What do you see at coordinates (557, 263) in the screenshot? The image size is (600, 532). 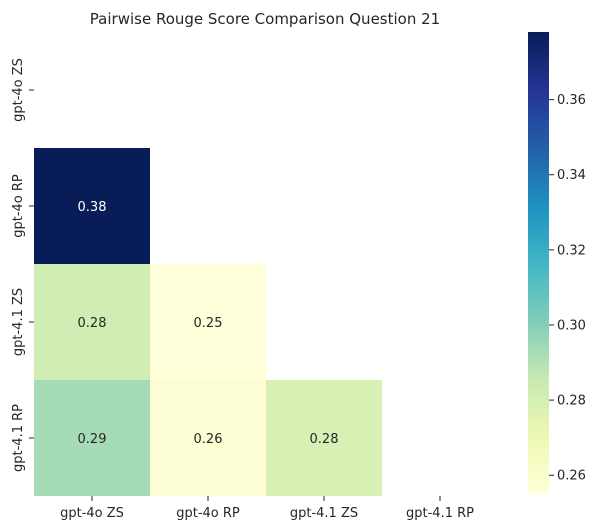 I see `colorbar: 0.26 0.28 0.30 0.32 0.34 0.36` at bounding box center [557, 263].